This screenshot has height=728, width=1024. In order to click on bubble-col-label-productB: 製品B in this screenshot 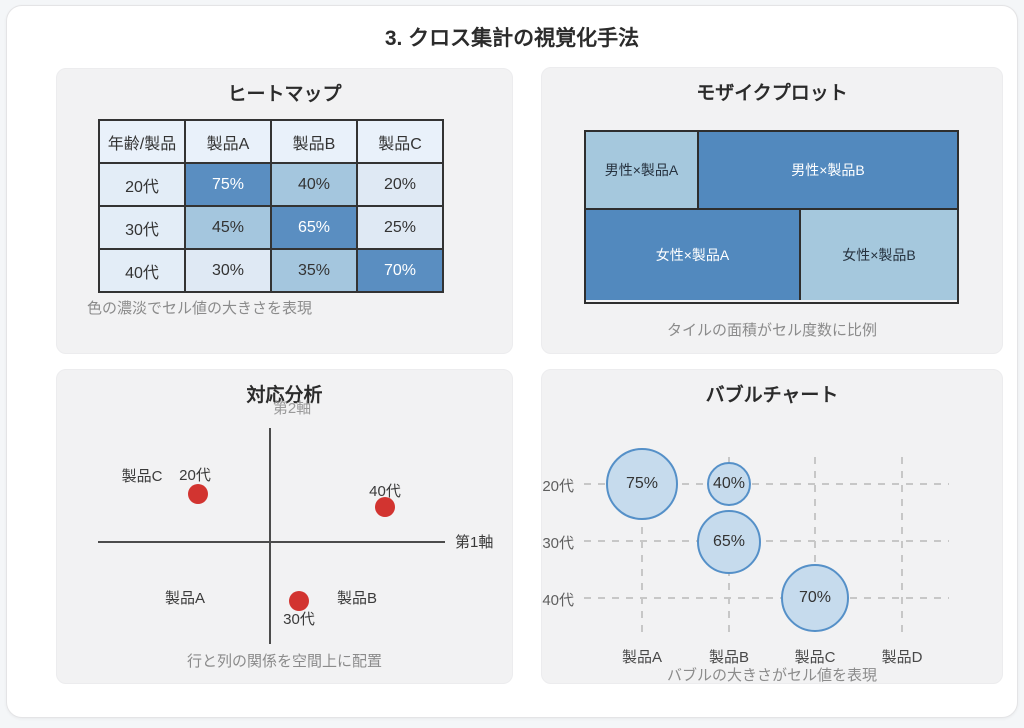, I will do `click(729, 657)`.